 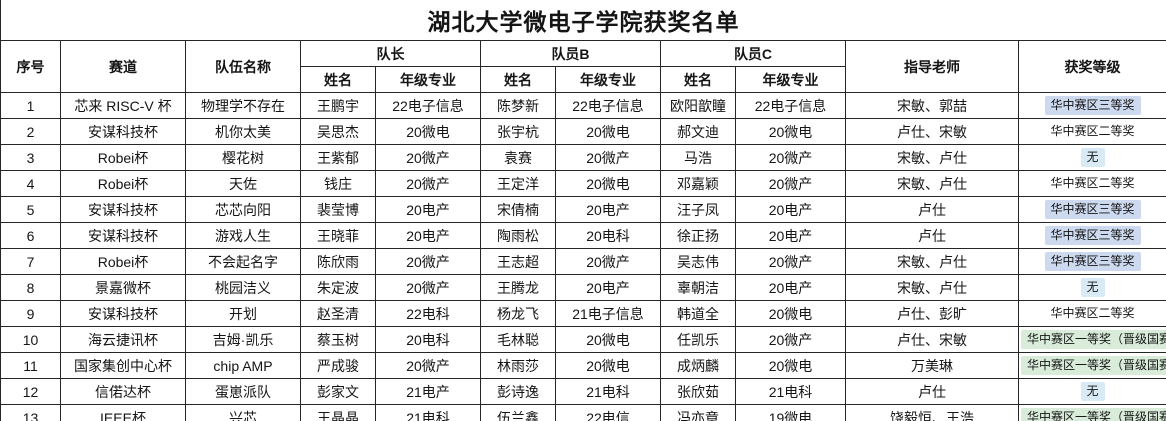 What do you see at coordinates (123, 313) in the screenshot?
I see `cell-track: 安谋科技杯` at bounding box center [123, 313].